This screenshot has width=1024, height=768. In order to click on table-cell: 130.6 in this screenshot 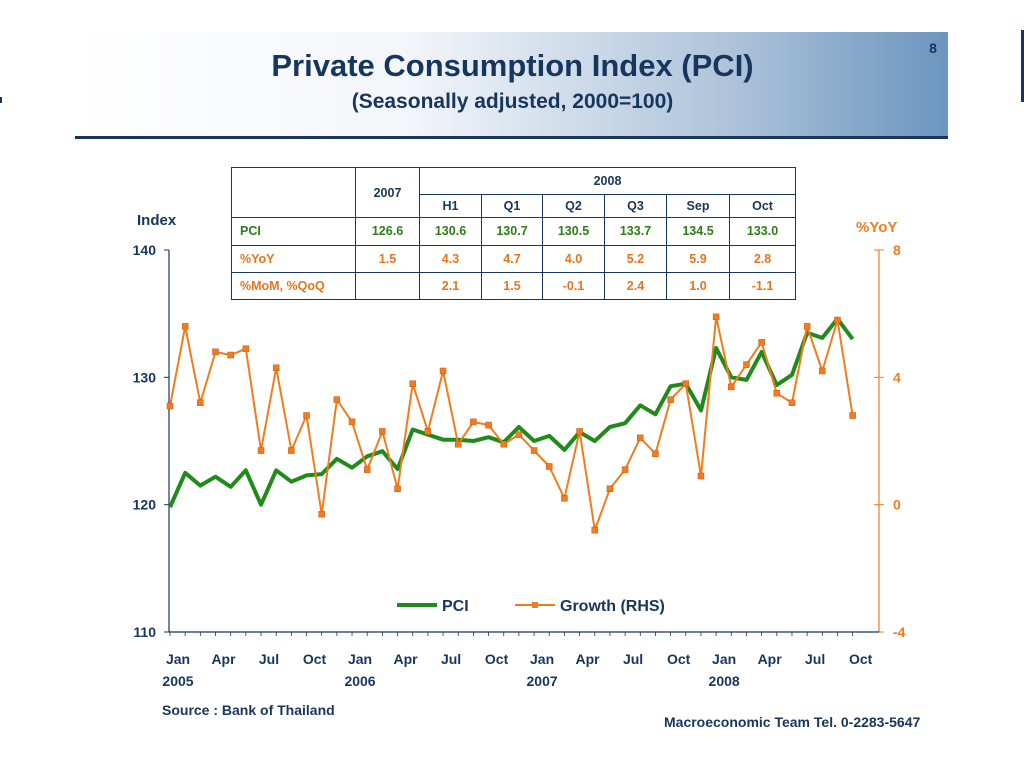, I will do `click(450, 231)`.